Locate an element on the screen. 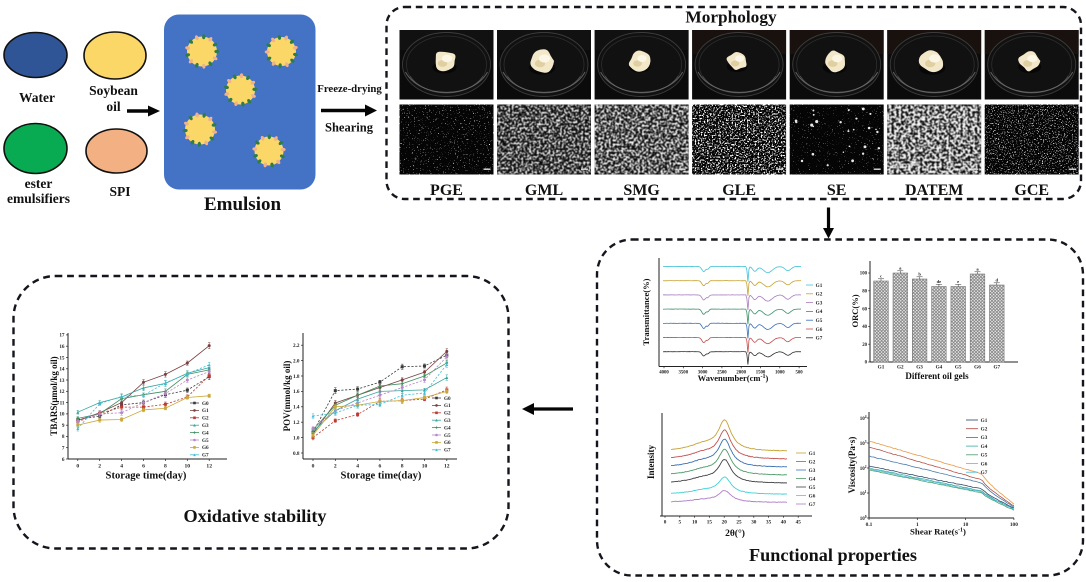 This screenshot has height=582, width=1086. svg-text: 2000 is located at coordinates (741, 373).